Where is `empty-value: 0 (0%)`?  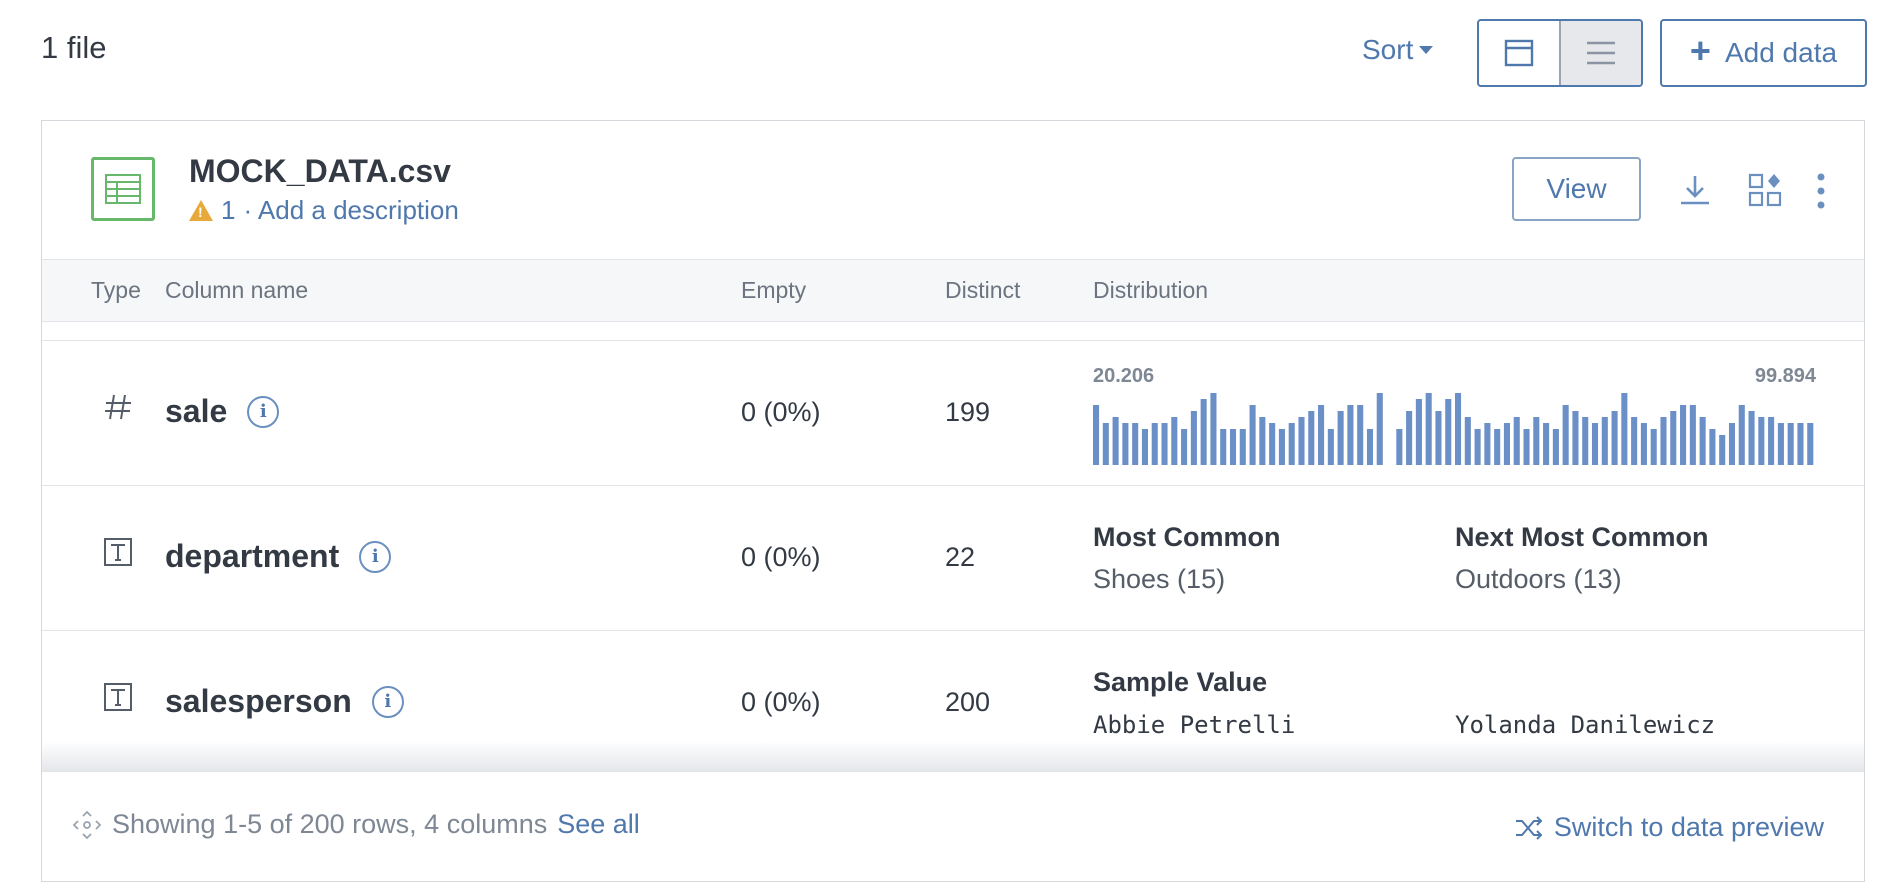
empty-value: 0 (0%) is located at coordinates (781, 702).